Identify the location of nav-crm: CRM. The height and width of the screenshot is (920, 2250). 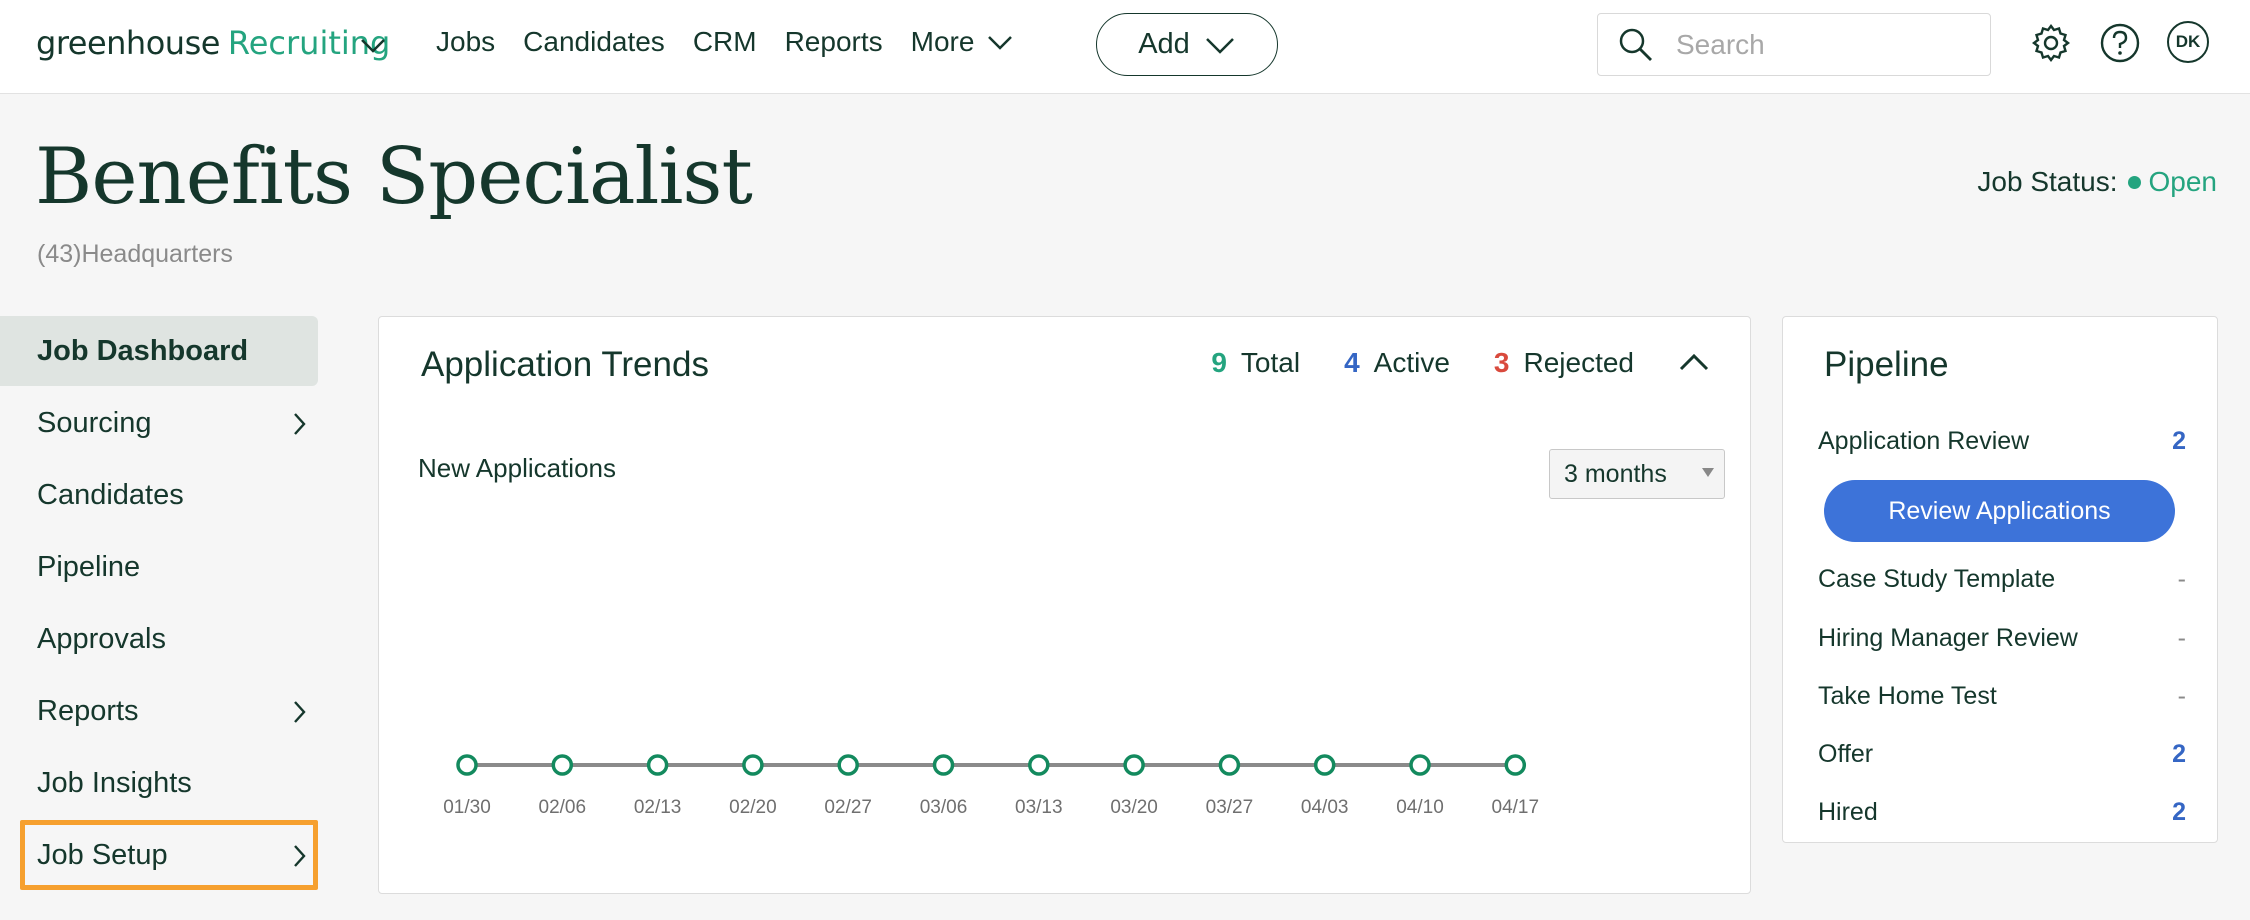
(724, 41).